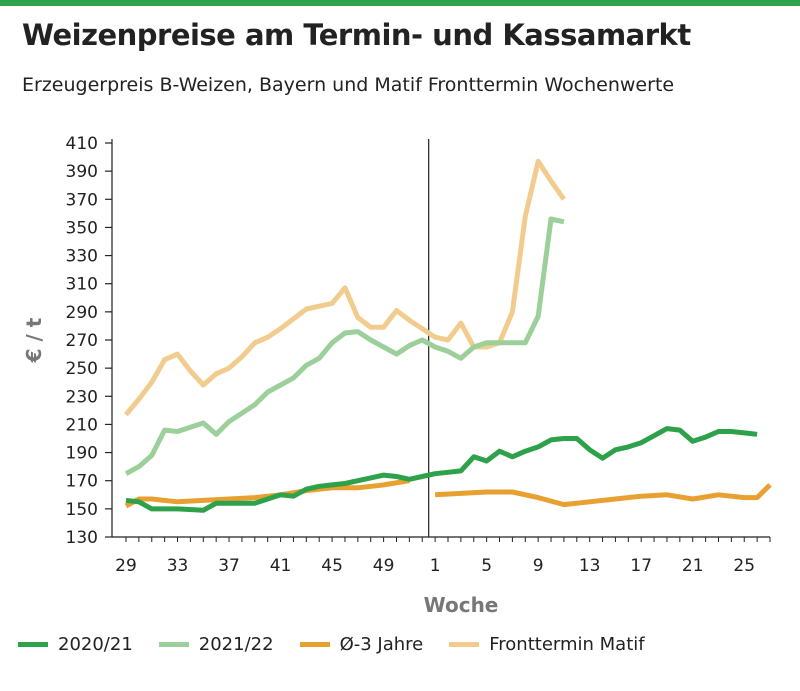 The width and height of the screenshot is (800, 691). What do you see at coordinates (356, 35) in the screenshot?
I see `chart-title: Weizenpreise am Termin- und Kassamarkt` at bounding box center [356, 35].